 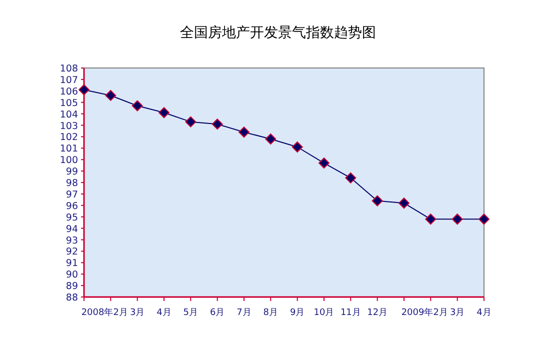 What do you see at coordinates (217, 313) in the screenshot?
I see `x-tick-label: 6月` at bounding box center [217, 313].